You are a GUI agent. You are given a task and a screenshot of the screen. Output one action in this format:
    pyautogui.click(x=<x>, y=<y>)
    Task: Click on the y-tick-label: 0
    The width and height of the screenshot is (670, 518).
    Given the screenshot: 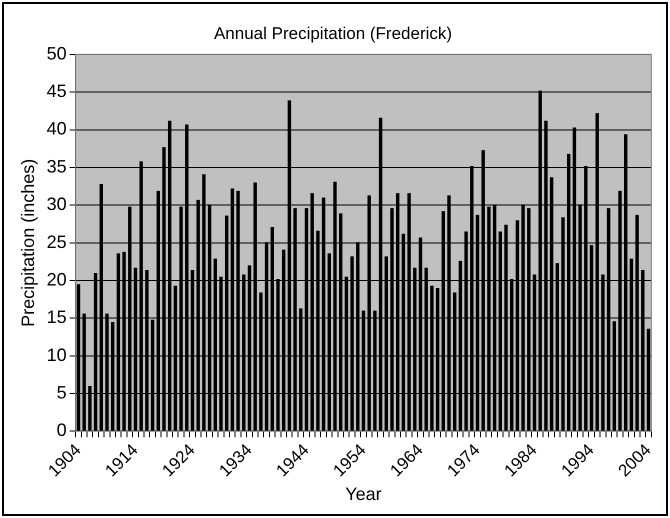 What is the action you would take?
    pyautogui.click(x=61, y=430)
    